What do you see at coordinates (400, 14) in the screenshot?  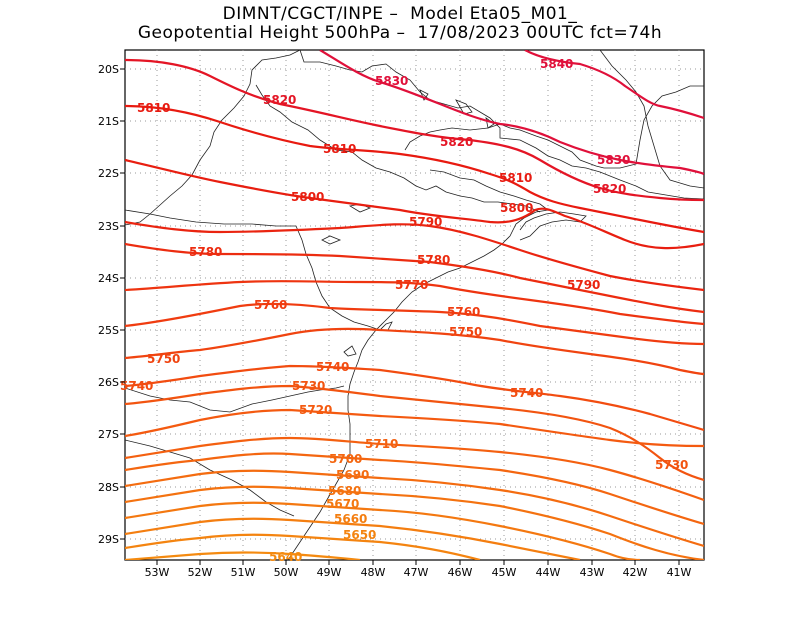 I see `title-line-1: DIMNT/CGCT/INPE – Model Eta05_M01_` at bounding box center [400, 14].